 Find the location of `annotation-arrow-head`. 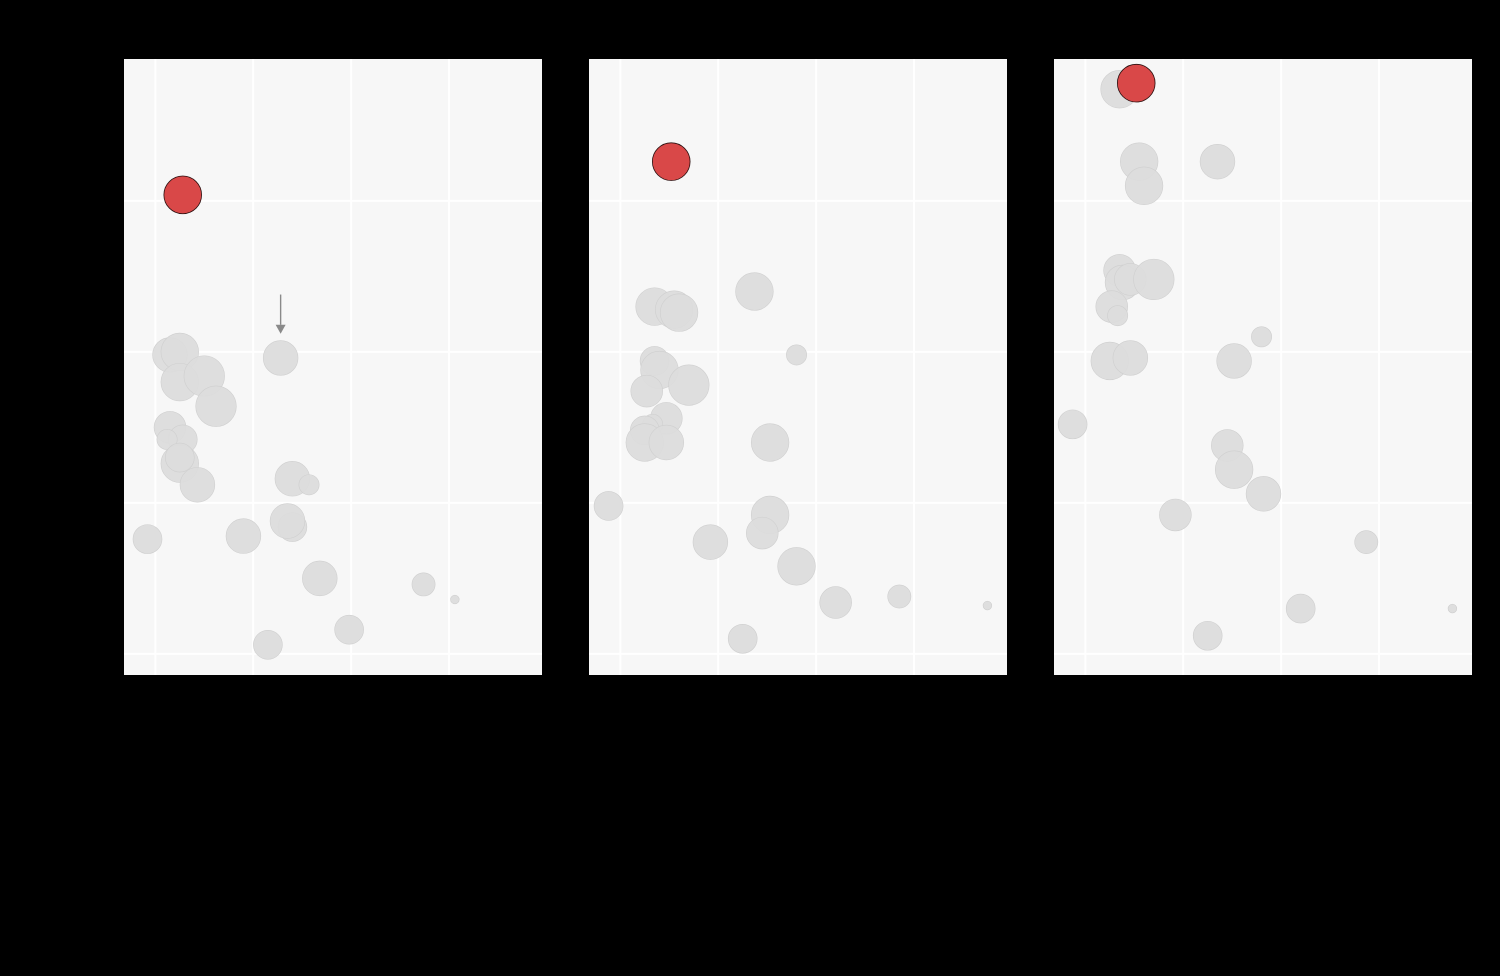

annotation-arrow-head is located at coordinates (280, 329).